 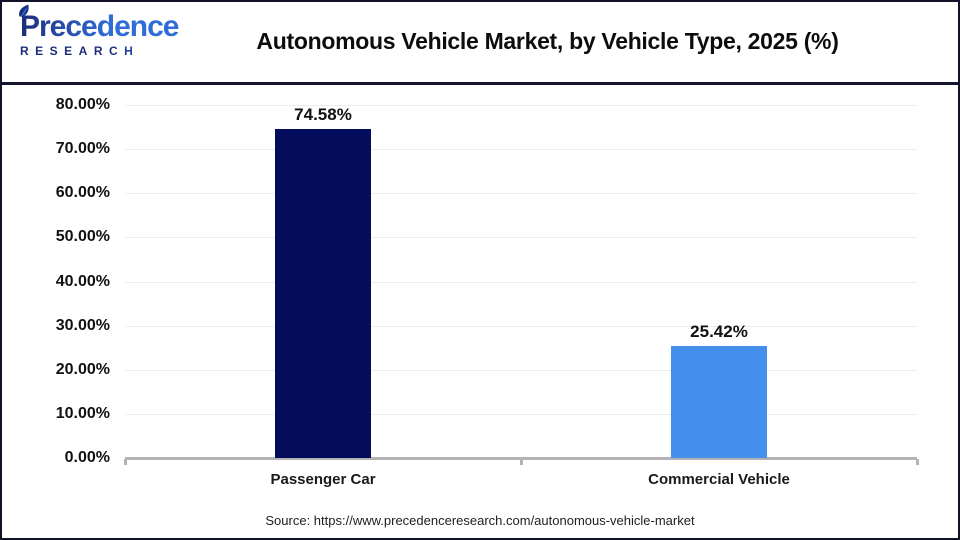 What do you see at coordinates (82, 148) in the screenshot?
I see `y-axis-tick-label: 70.00%` at bounding box center [82, 148].